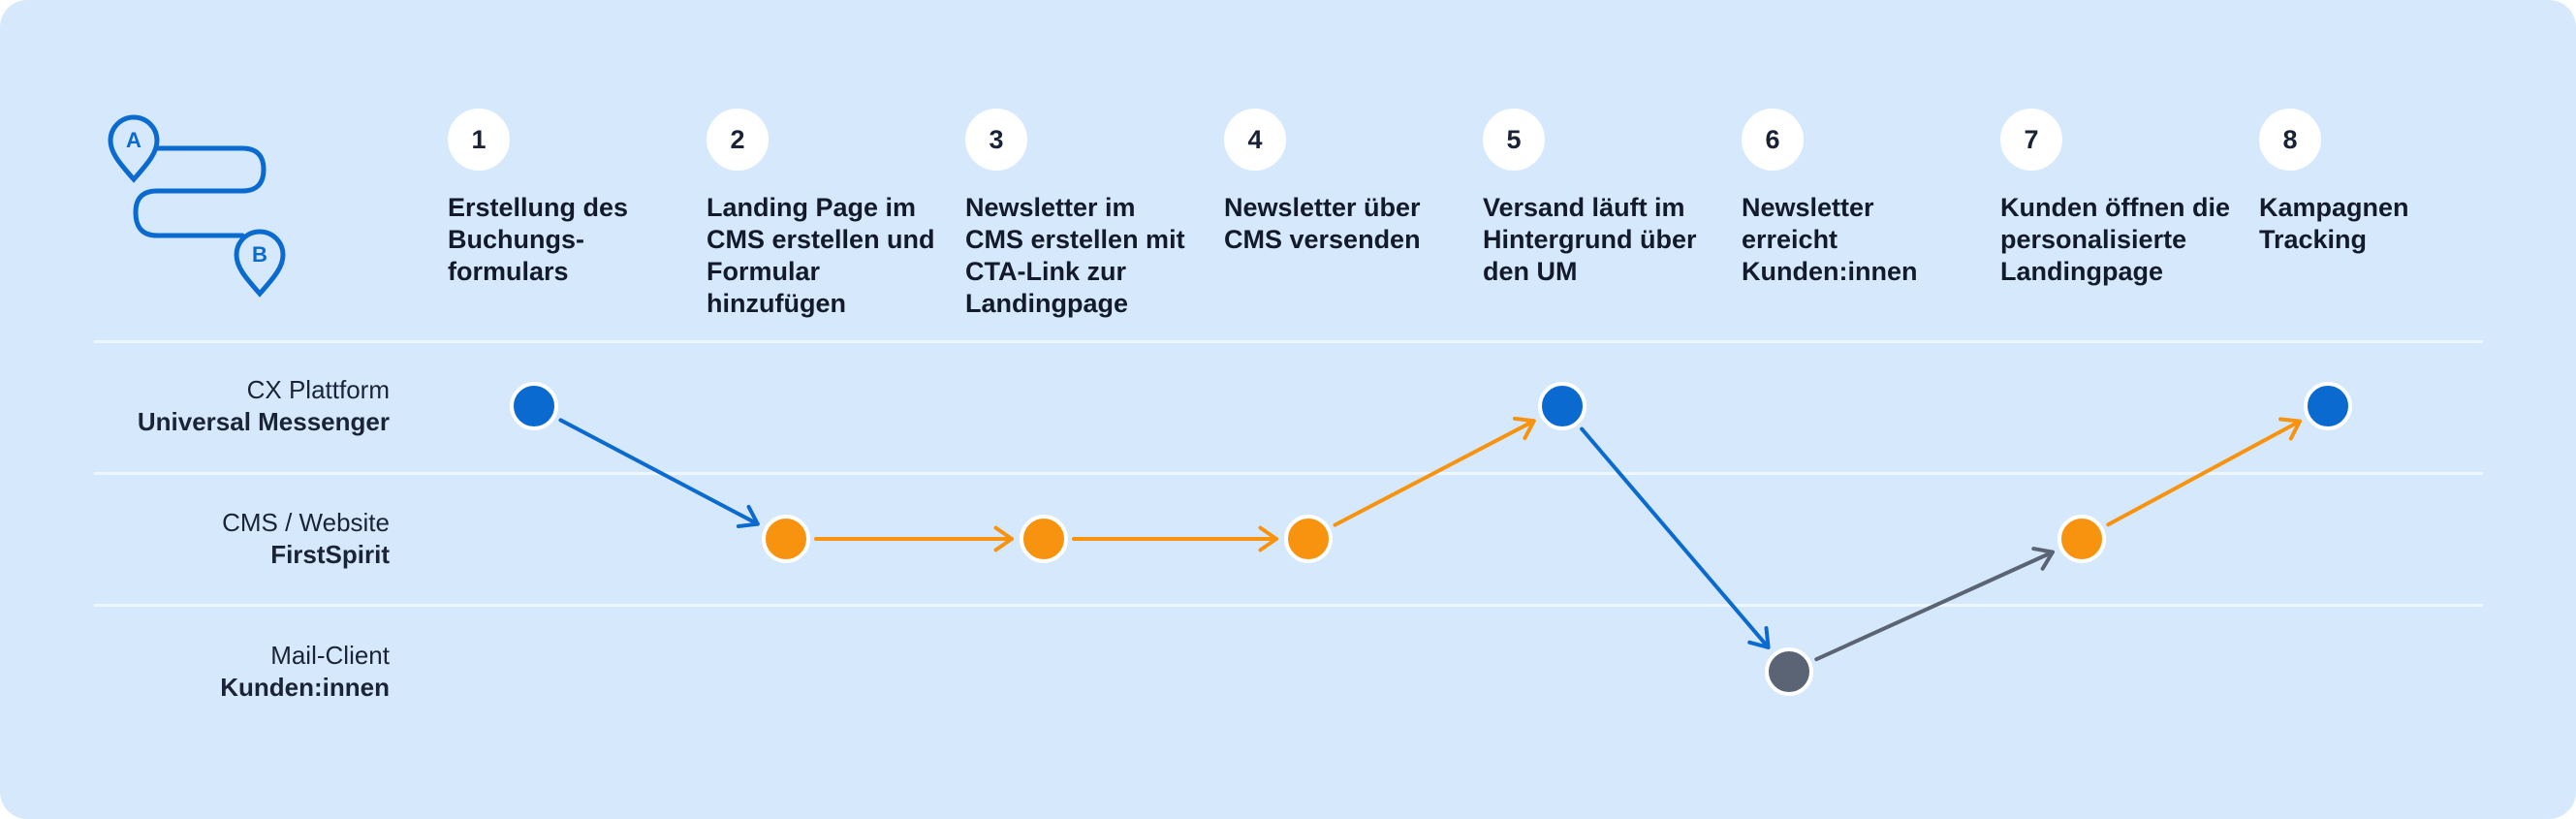 Image resolution: width=2576 pixels, height=819 pixels. I want to click on lane-title: CX Plattform, so click(318, 390).